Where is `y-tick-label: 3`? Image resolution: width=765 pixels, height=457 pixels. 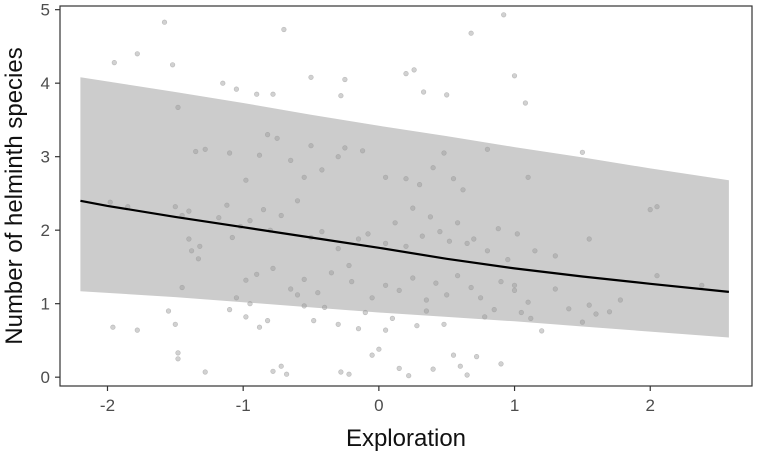
y-tick-label: 3 is located at coordinates (45, 157).